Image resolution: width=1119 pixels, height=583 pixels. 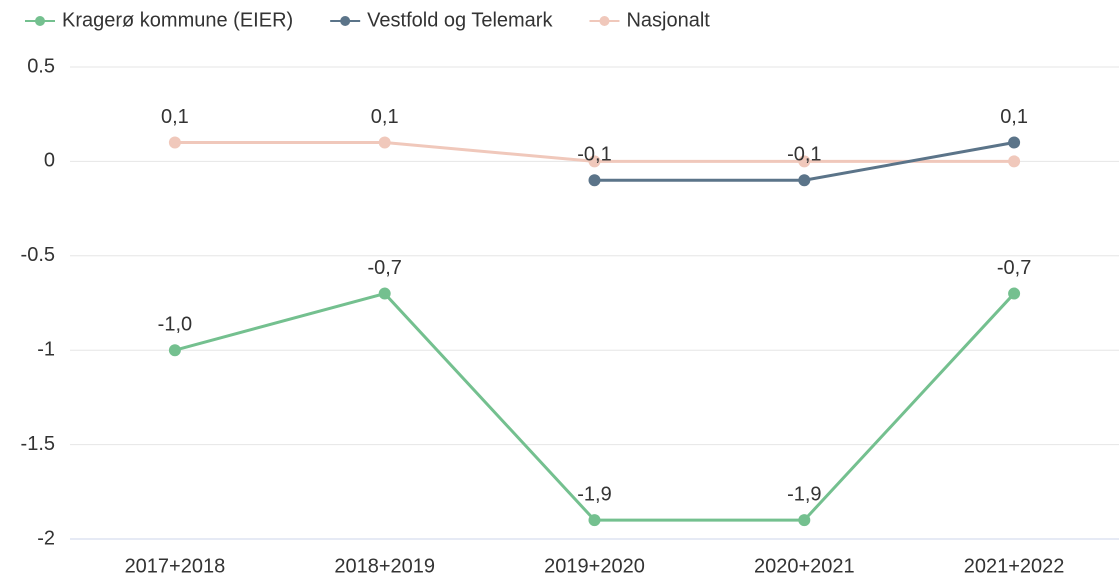 What do you see at coordinates (460, 20) in the screenshot?
I see `legend-label: Vestfold og Telemark` at bounding box center [460, 20].